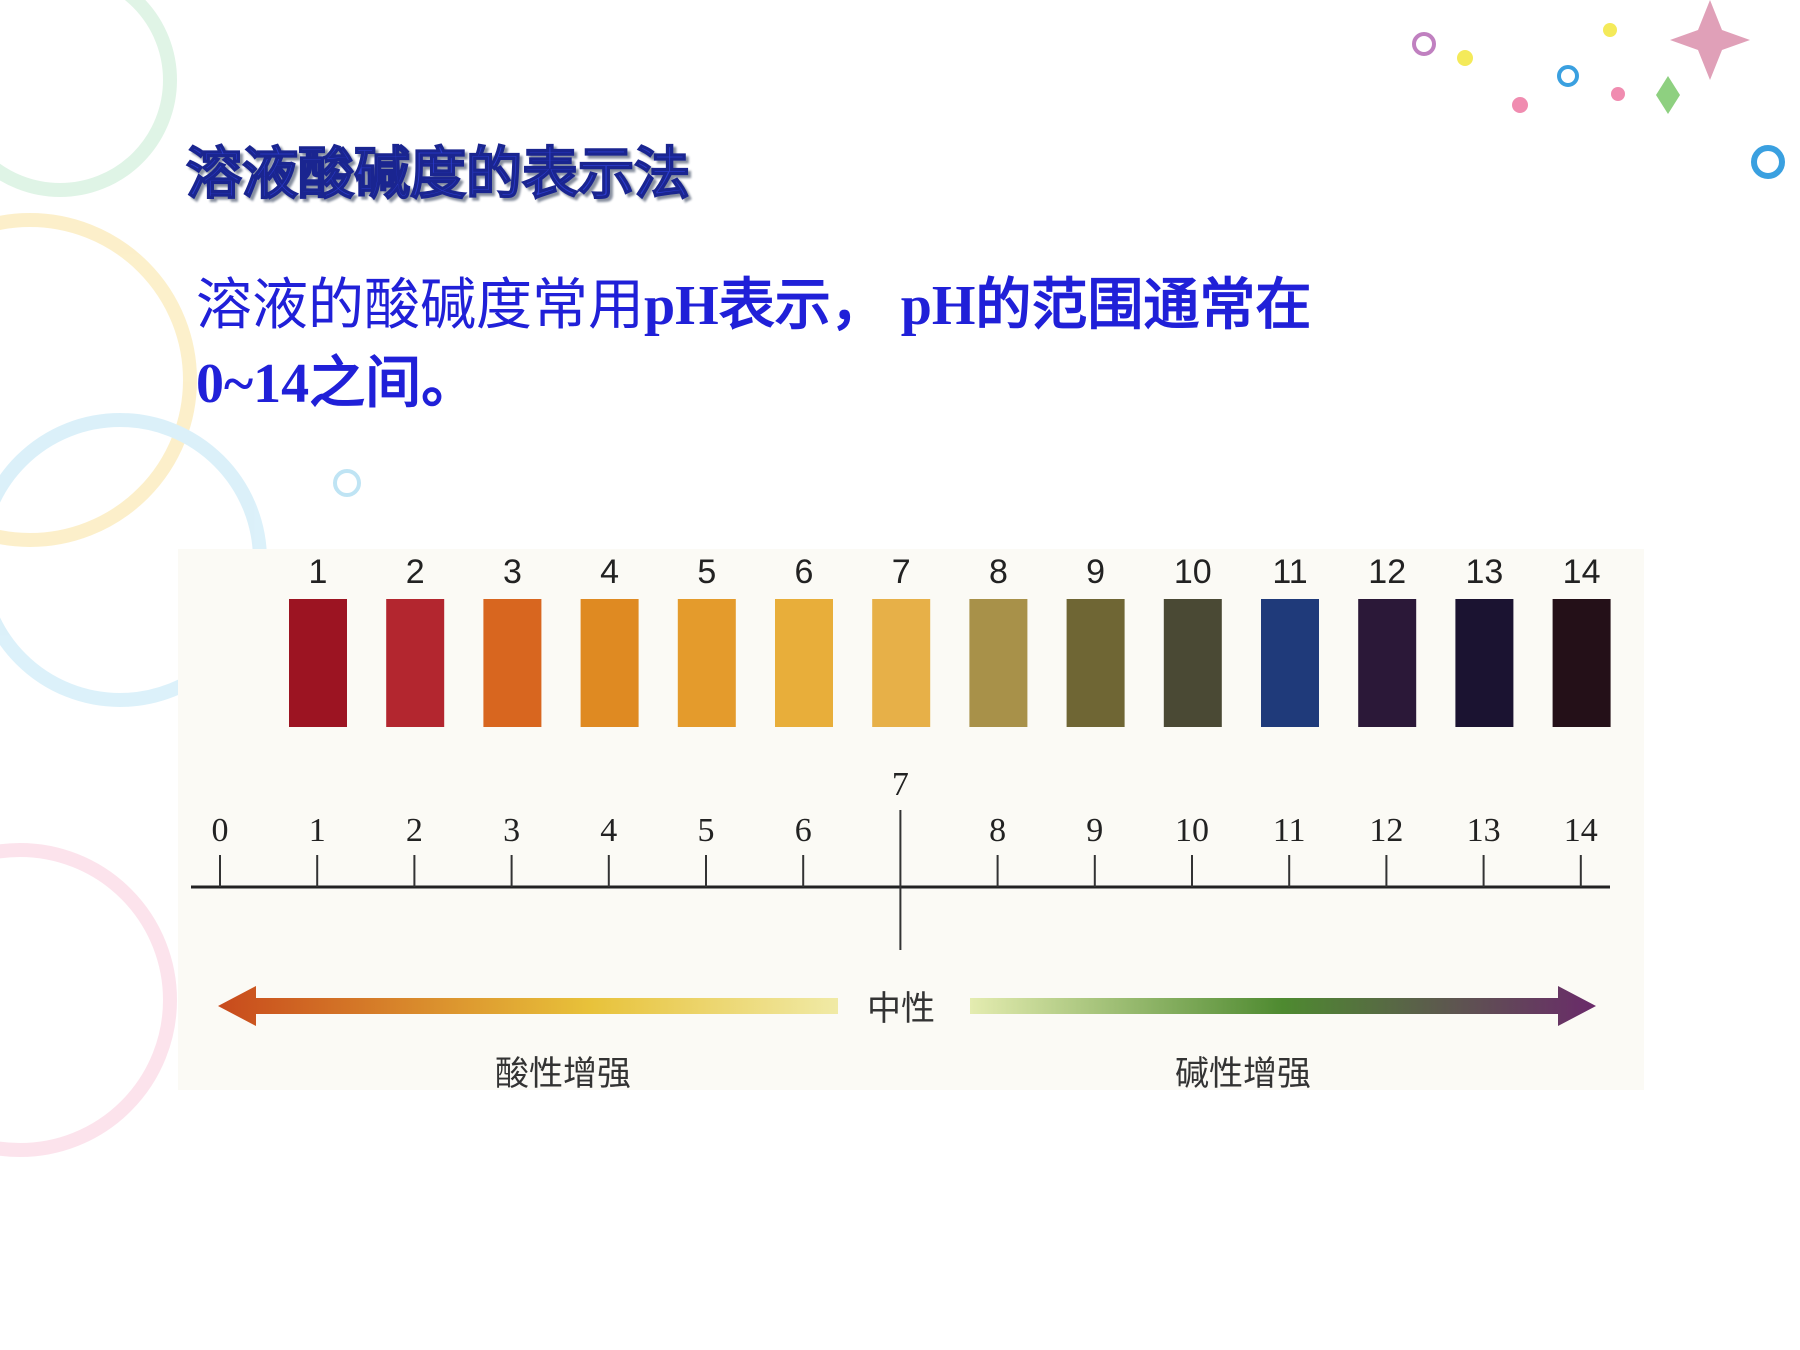  What do you see at coordinates (414, 830) in the screenshot?
I see `scale-label: 2` at bounding box center [414, 830].